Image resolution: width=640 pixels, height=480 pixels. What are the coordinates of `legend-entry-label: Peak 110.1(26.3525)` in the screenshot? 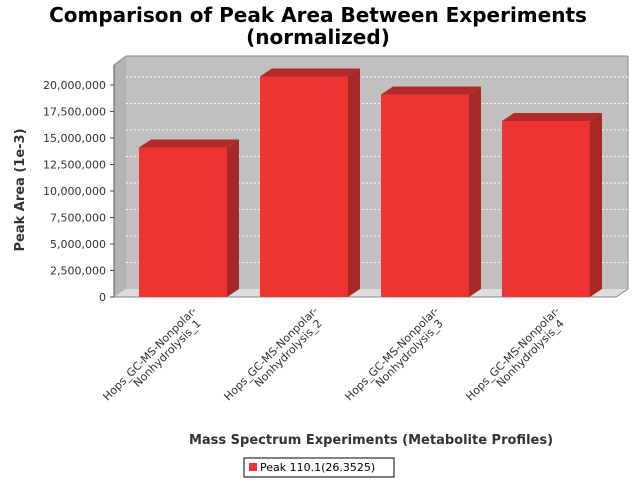 It's located at (317, 467).